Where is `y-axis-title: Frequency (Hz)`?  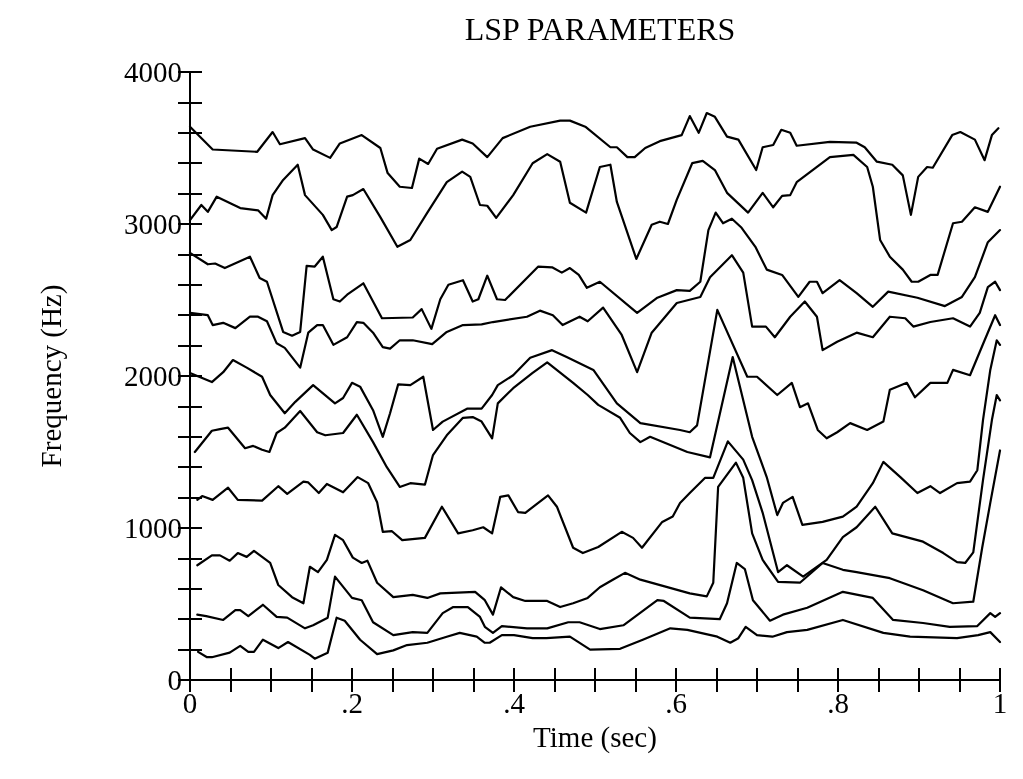 y-axis-title: Frequency (Hz) is located at coordinates (51, 376).